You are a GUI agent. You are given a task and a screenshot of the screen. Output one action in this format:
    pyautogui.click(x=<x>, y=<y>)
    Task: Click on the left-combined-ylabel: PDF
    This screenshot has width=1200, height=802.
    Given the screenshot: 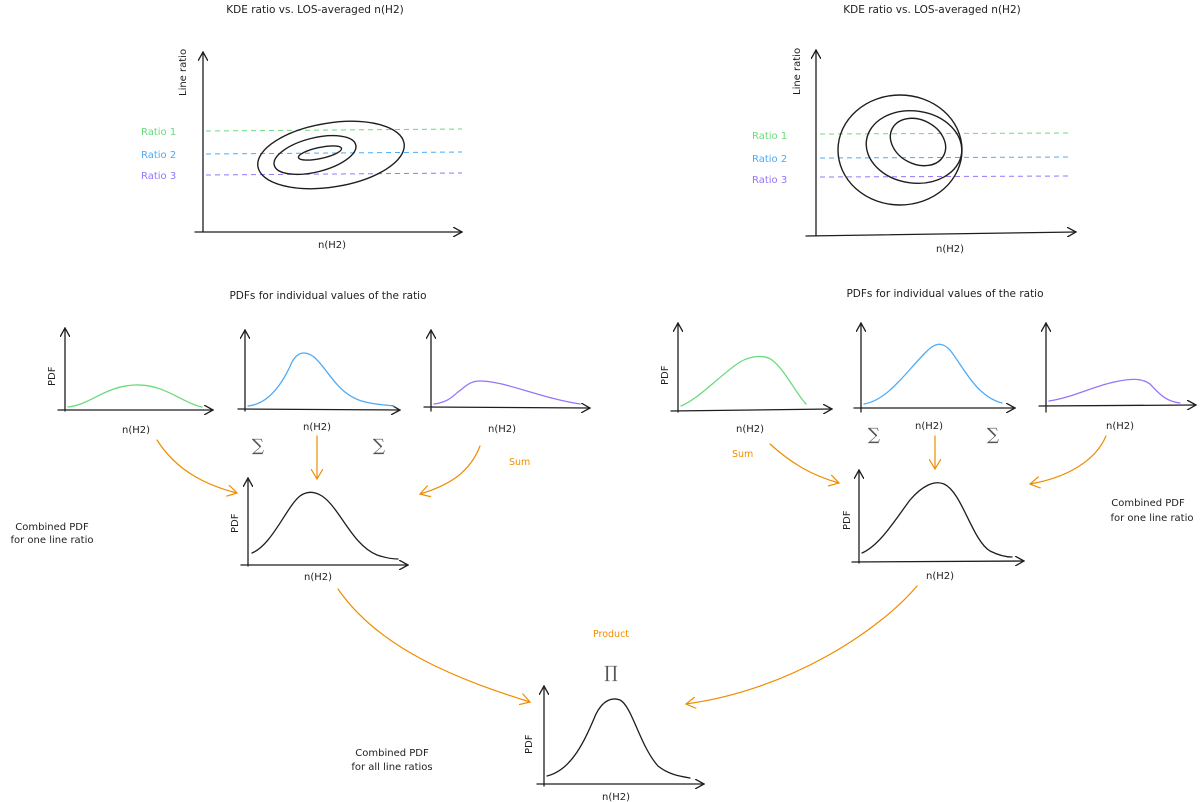 What is the action you would take?
    pyautogui.click(x=235, y=523)
    